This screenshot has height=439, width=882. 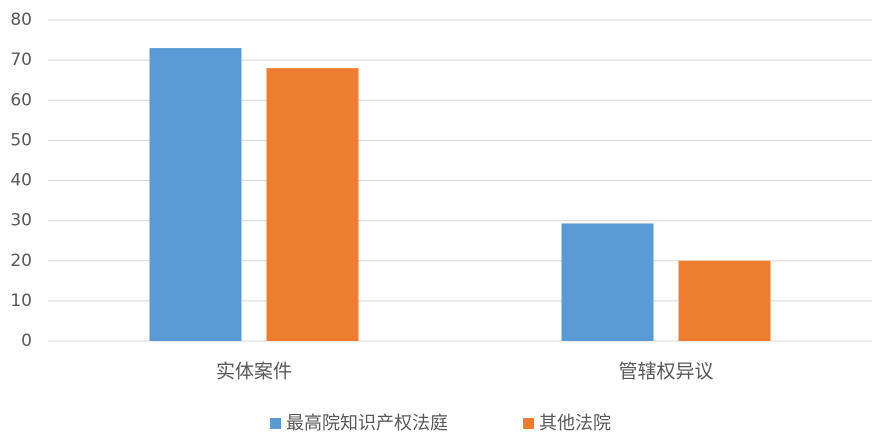 I want to click on x-tick-label: 管辖权异议, so click(x=665, y=372).